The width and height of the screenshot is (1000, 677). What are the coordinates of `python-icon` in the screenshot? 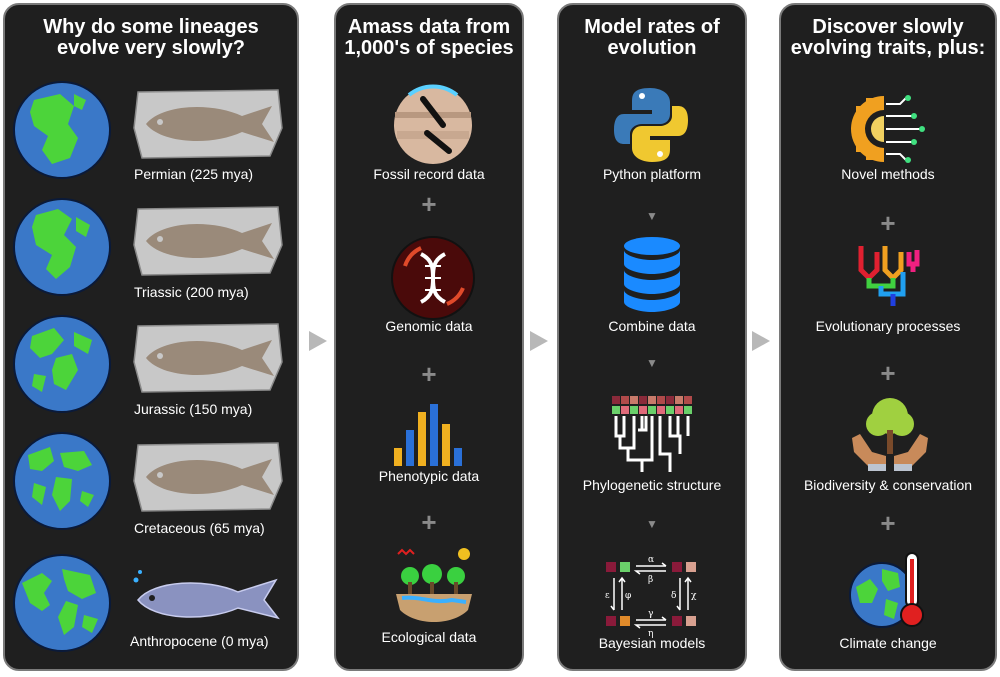 It's located at (651, 125).